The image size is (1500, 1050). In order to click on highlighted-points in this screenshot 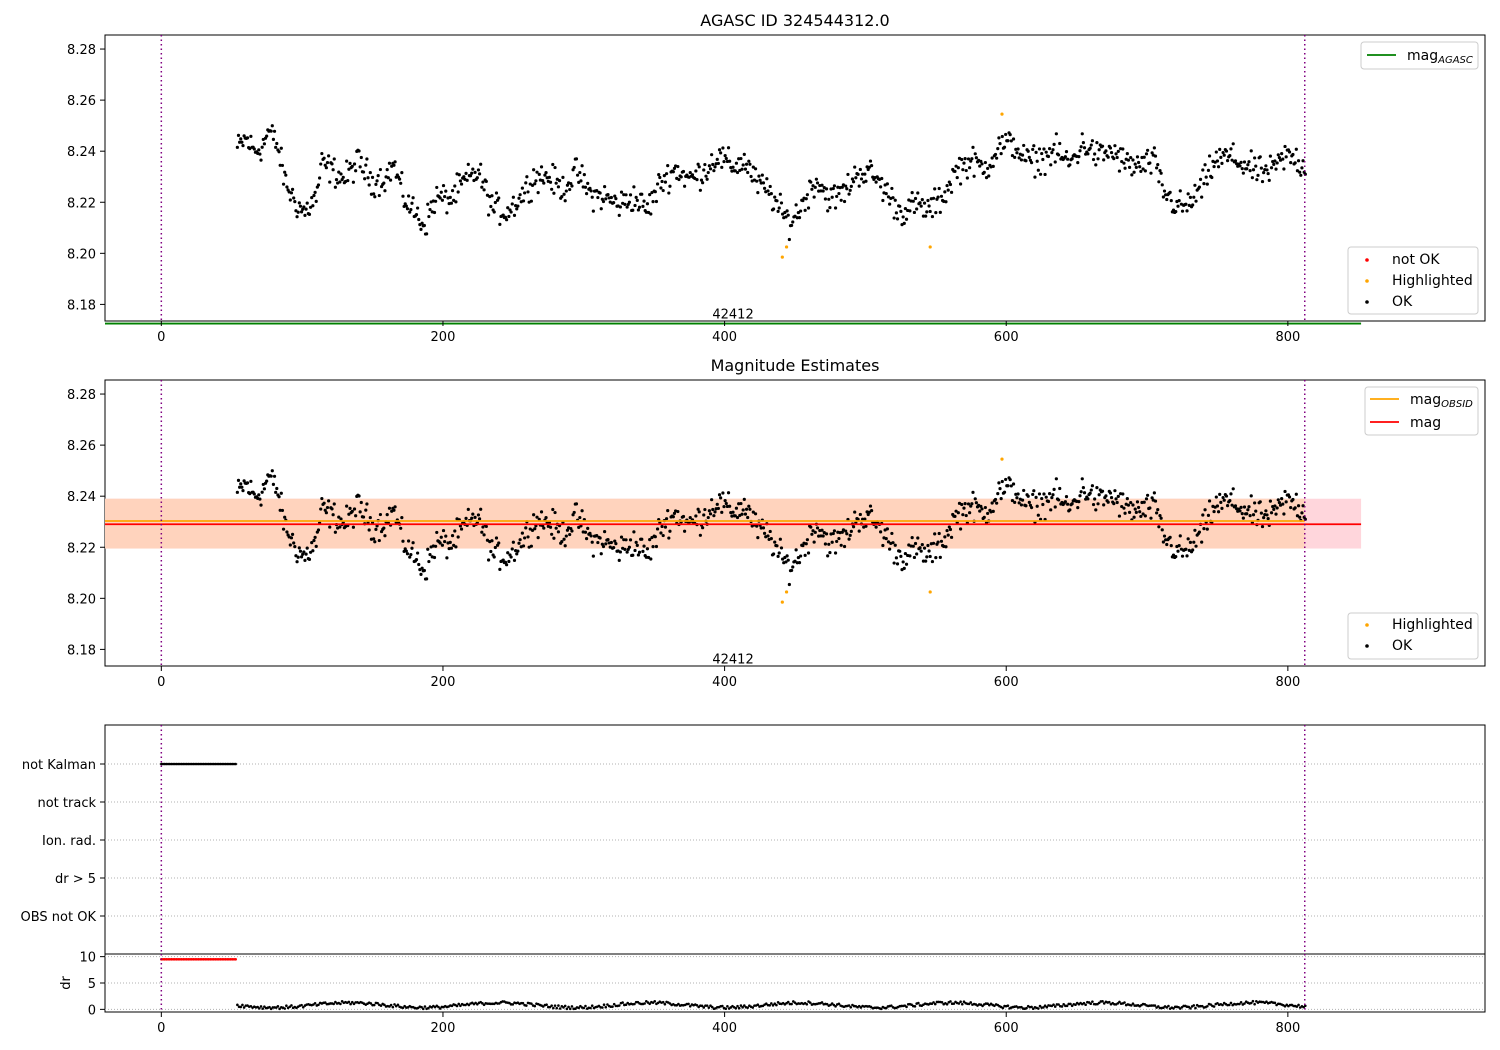, I will do `click(892, 530)`.